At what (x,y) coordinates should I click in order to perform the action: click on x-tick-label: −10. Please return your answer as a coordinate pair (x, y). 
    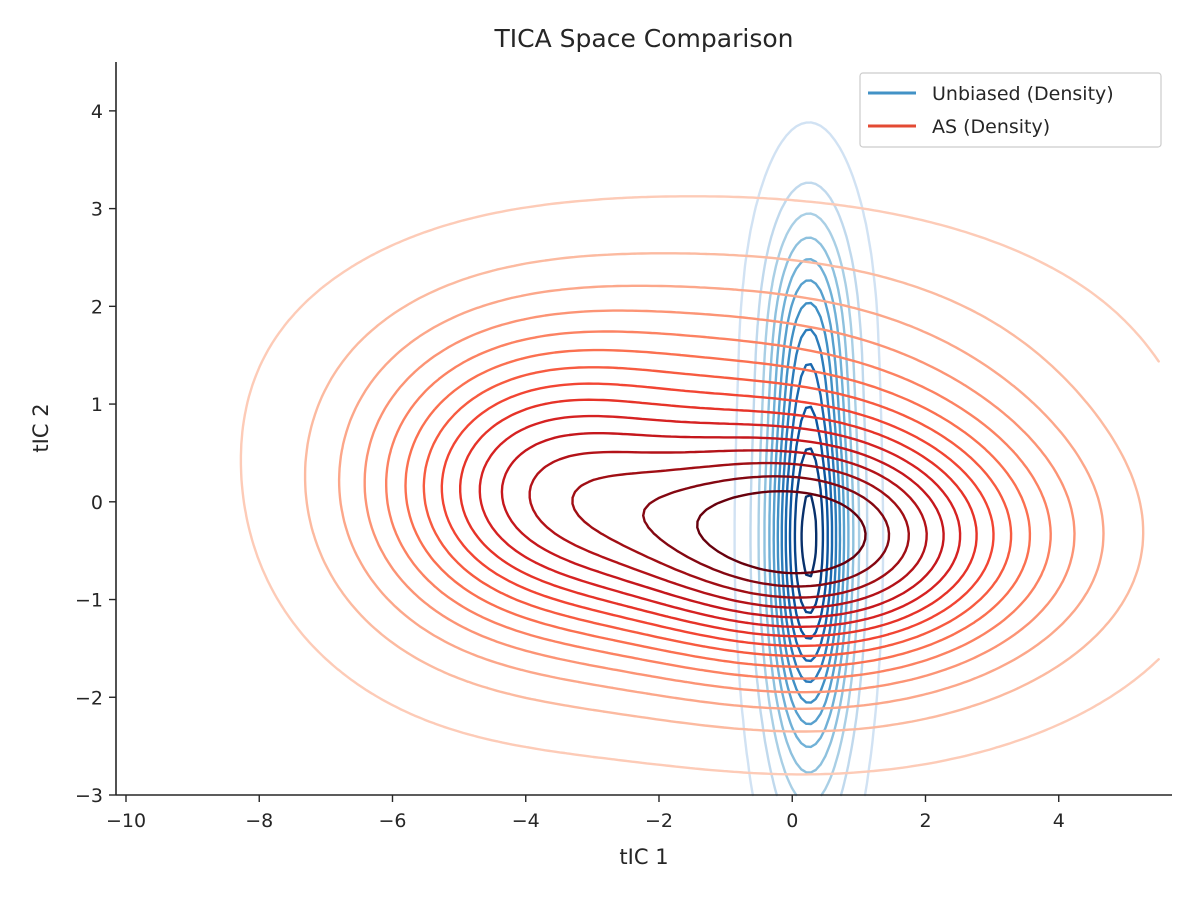
    Looking at the image, I should click on (126, 821).